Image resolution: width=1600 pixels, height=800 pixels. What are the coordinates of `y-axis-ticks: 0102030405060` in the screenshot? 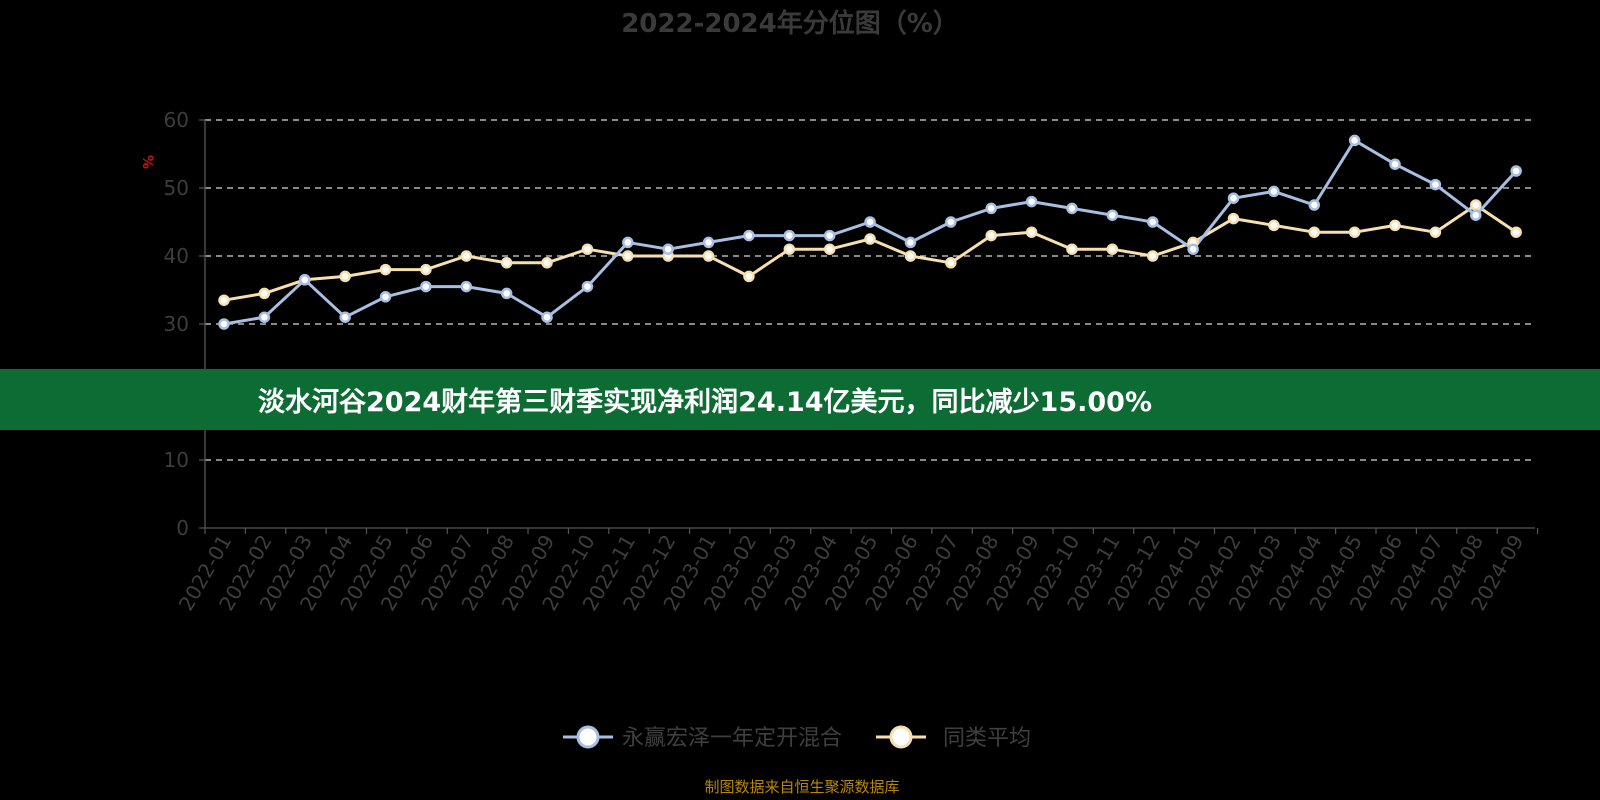 It's located at (184, 324).